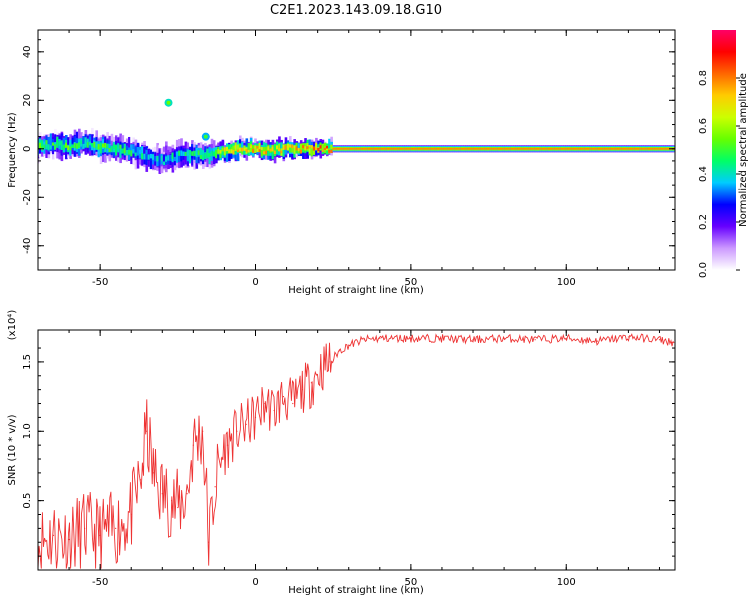  Describe the element at coordinates (255, 582) in the screenshot. I see `x-tick-label: 0` at that location.